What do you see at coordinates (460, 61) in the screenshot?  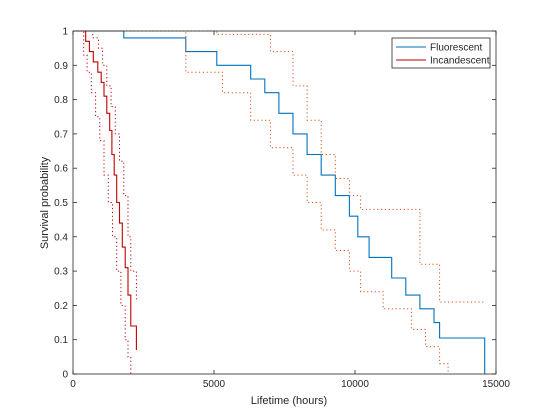 I see `legend-label: Incandescent` at bounding box center [460, 61].